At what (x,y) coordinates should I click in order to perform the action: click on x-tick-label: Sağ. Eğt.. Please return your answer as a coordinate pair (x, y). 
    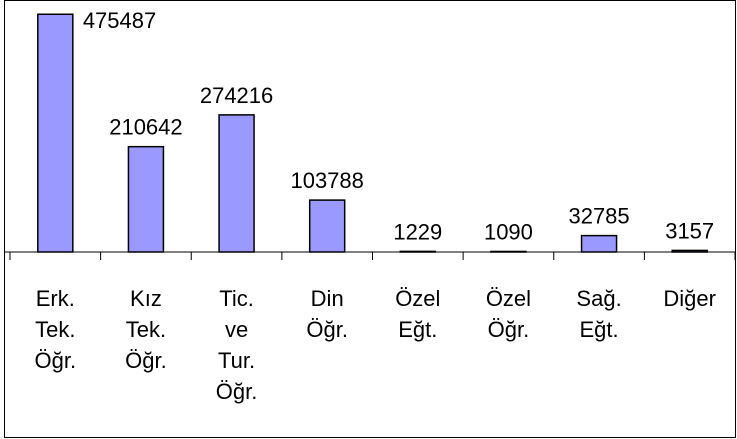
    Looking at the image, I should click on (598, 314).